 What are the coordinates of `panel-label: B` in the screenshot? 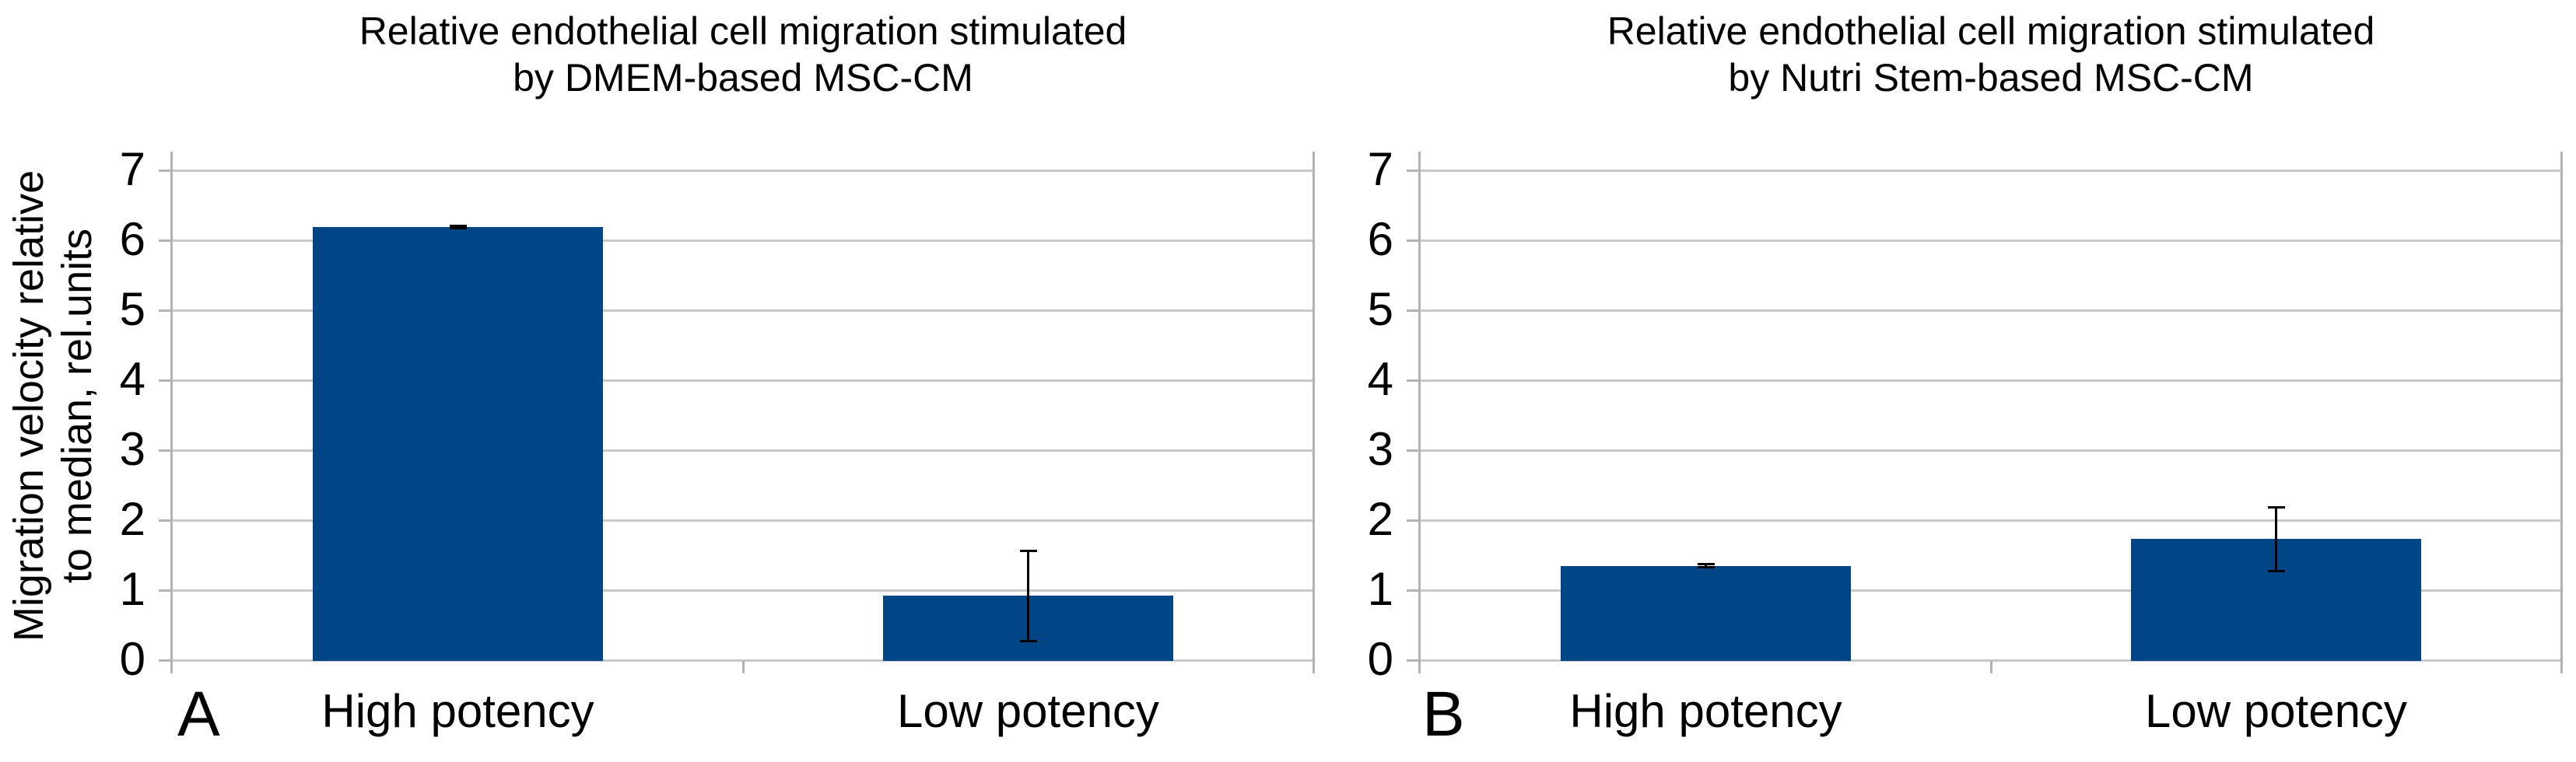 It's located at (1443, 714).